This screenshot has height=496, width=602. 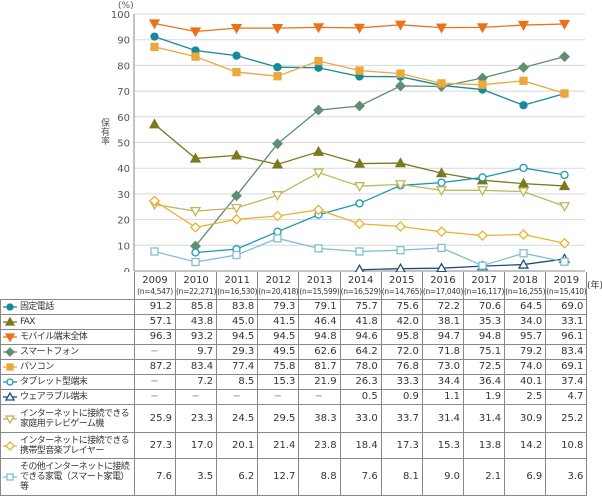 I want to click on sample-size: (n=17,040), so click(x=442, y=291).